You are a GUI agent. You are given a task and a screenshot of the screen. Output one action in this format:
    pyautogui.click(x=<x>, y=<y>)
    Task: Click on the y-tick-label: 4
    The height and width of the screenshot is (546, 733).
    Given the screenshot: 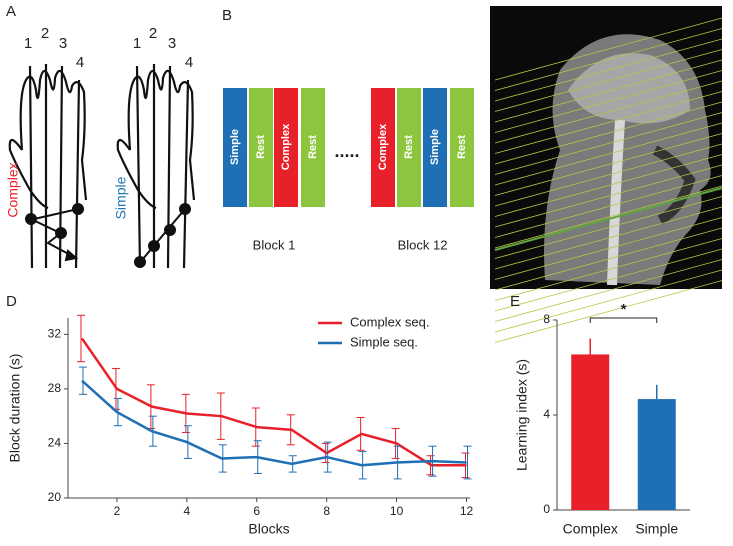 What is the action you would take?
    pyautogui.click(x=546, y=414)
    